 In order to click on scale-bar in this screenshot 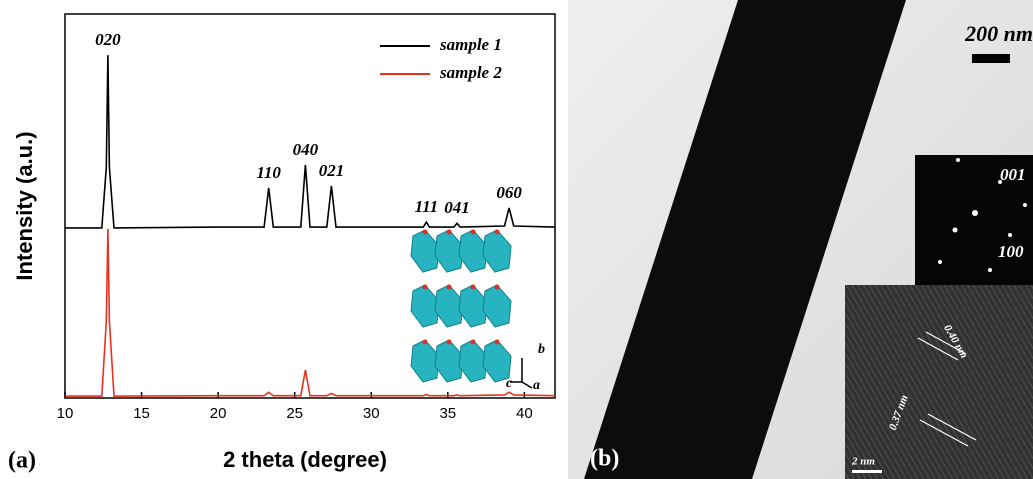, I will do `click(991, 58)`.